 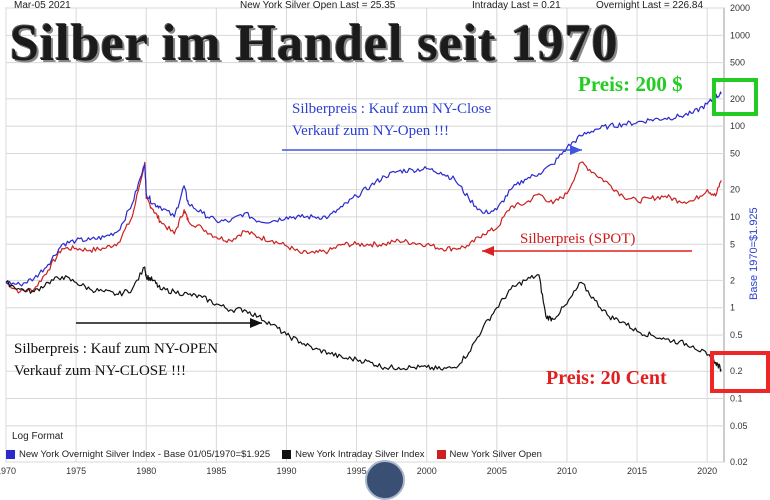 I want to click on spot-arrow-head, so click(x=488, y=251).